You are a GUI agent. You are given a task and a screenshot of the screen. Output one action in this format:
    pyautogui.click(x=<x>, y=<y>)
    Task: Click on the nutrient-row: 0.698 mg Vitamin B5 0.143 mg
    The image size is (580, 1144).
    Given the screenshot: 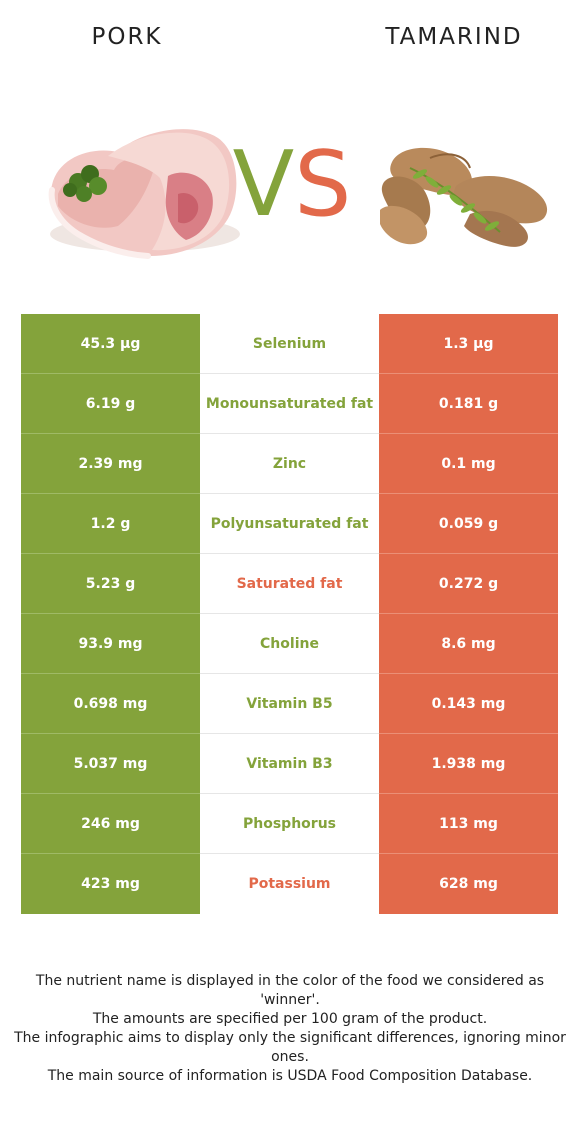 What is the action you would take?
    pyautogui.click(x=289, y=704)
    